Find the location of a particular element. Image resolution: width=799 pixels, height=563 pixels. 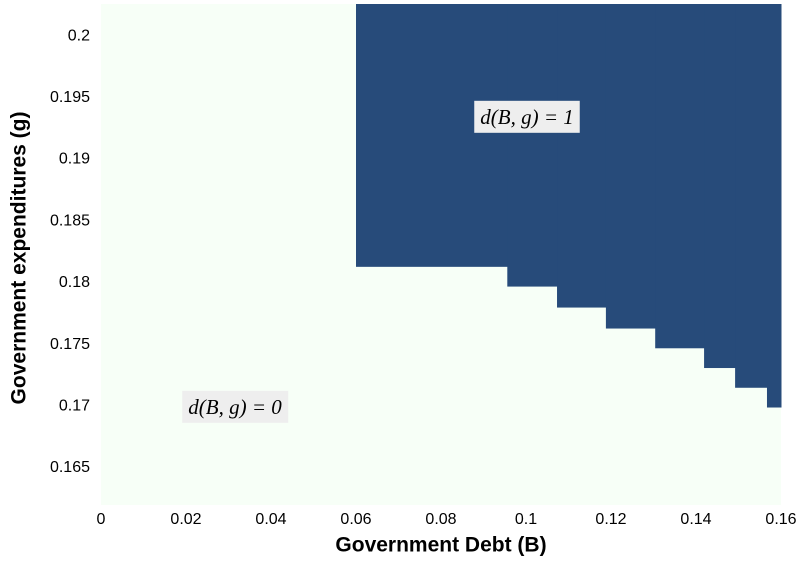

x-tick-label: 0.1 is located at coordinates (526, 519).